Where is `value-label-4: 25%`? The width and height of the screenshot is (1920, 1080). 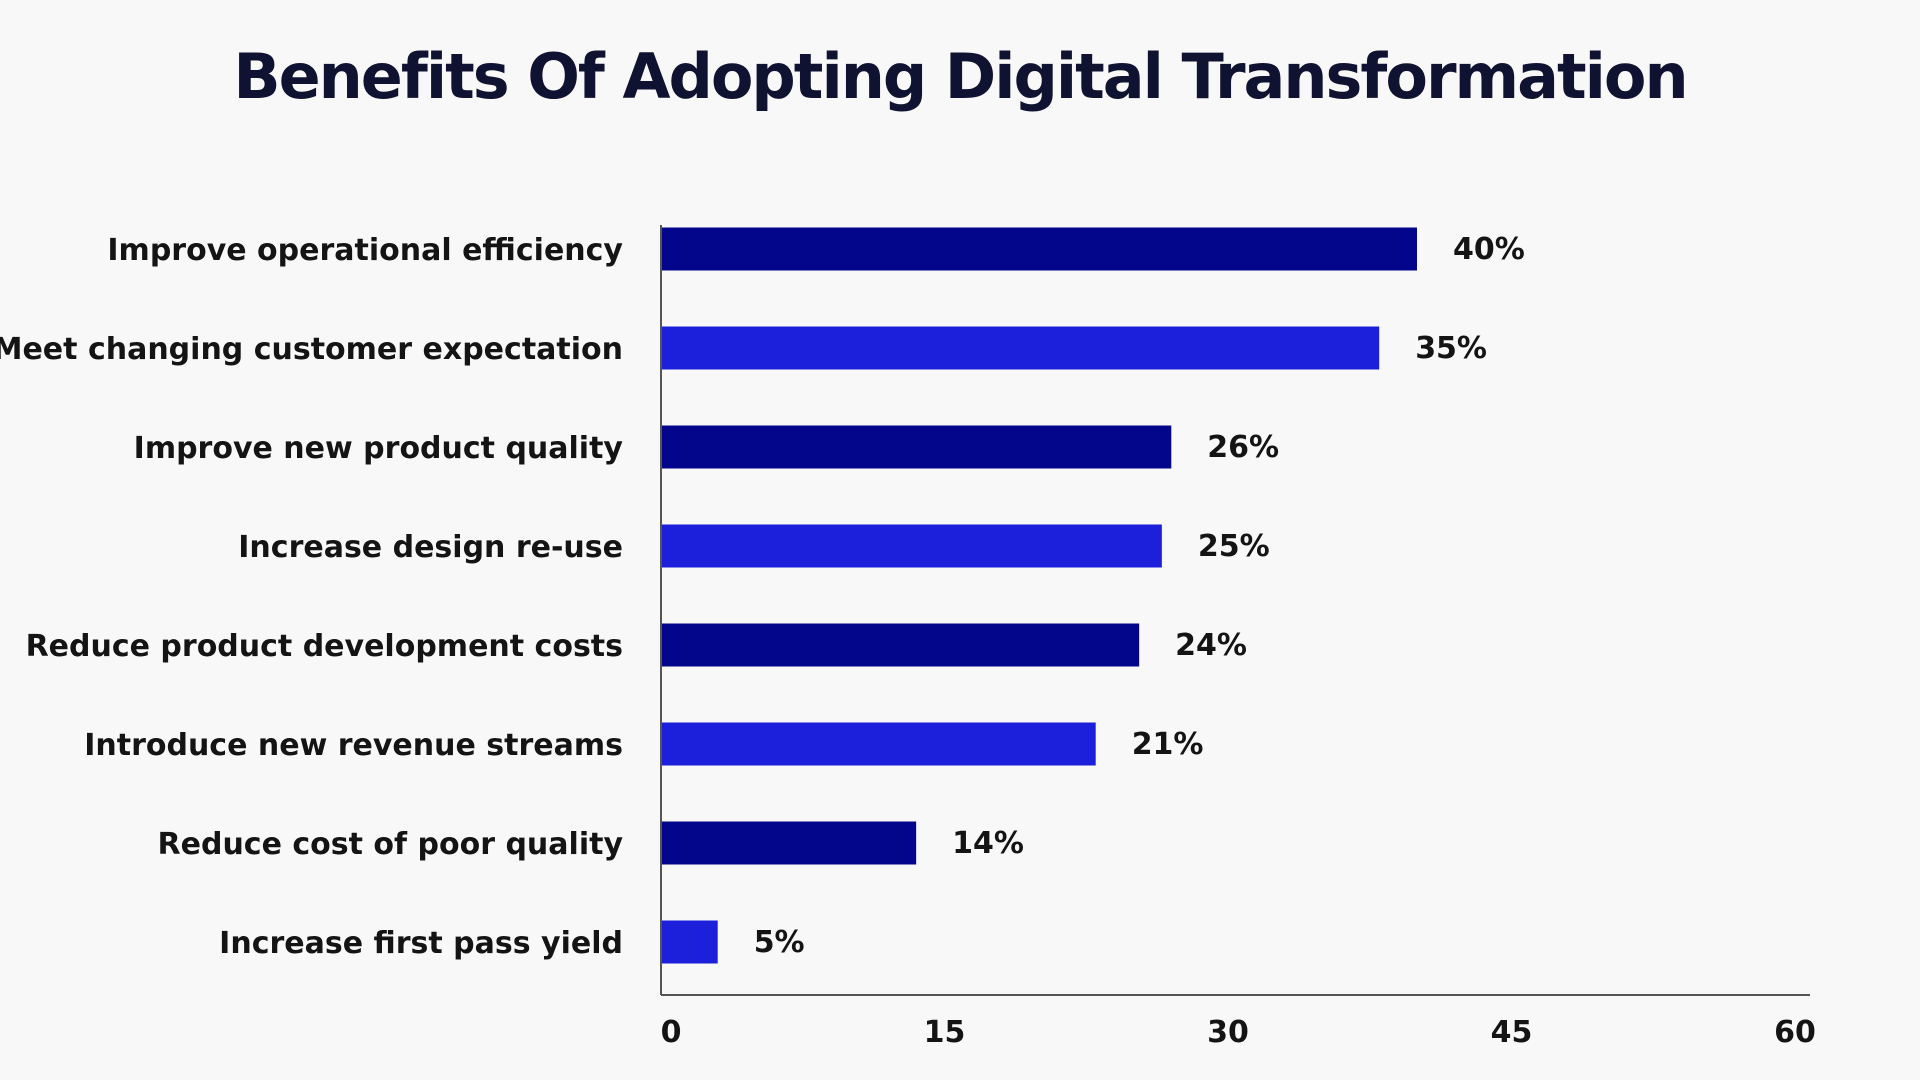 value-label-4: 25% is located at coordinates (1234, 546).